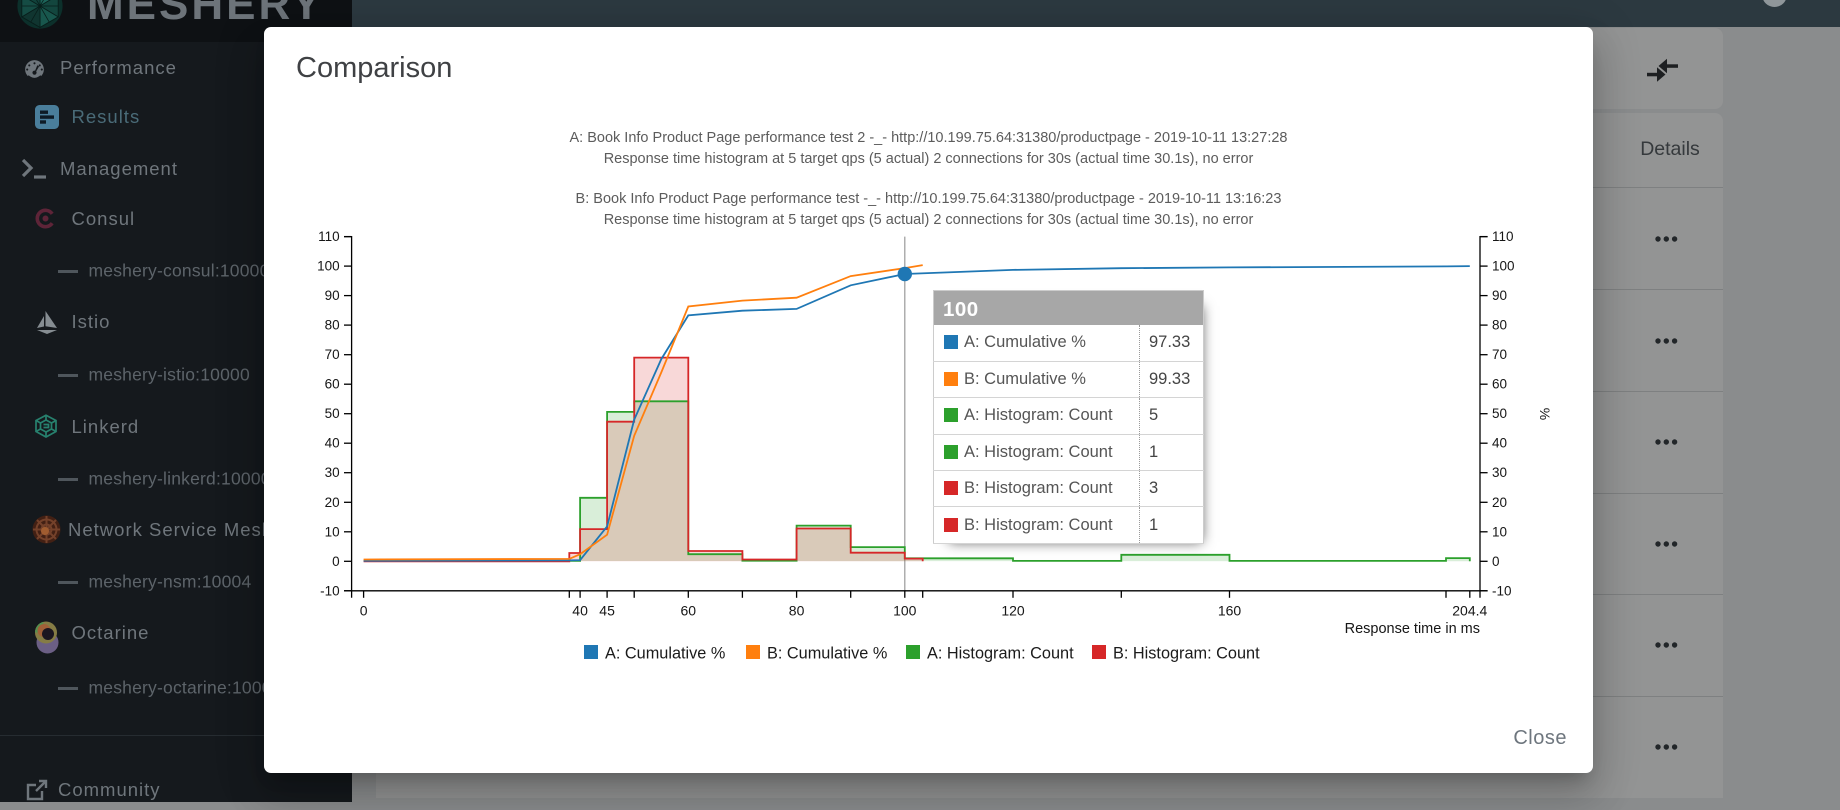 The image size is (1840, 810). Describe the element at coordinates (1186, 654) in the screenshot. I see `svg-text: B: Histogram: Count` at that location.